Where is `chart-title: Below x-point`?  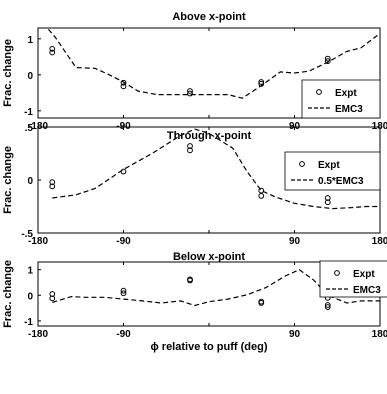
chart-title: Below x-point is located at coordinates (209, 257).